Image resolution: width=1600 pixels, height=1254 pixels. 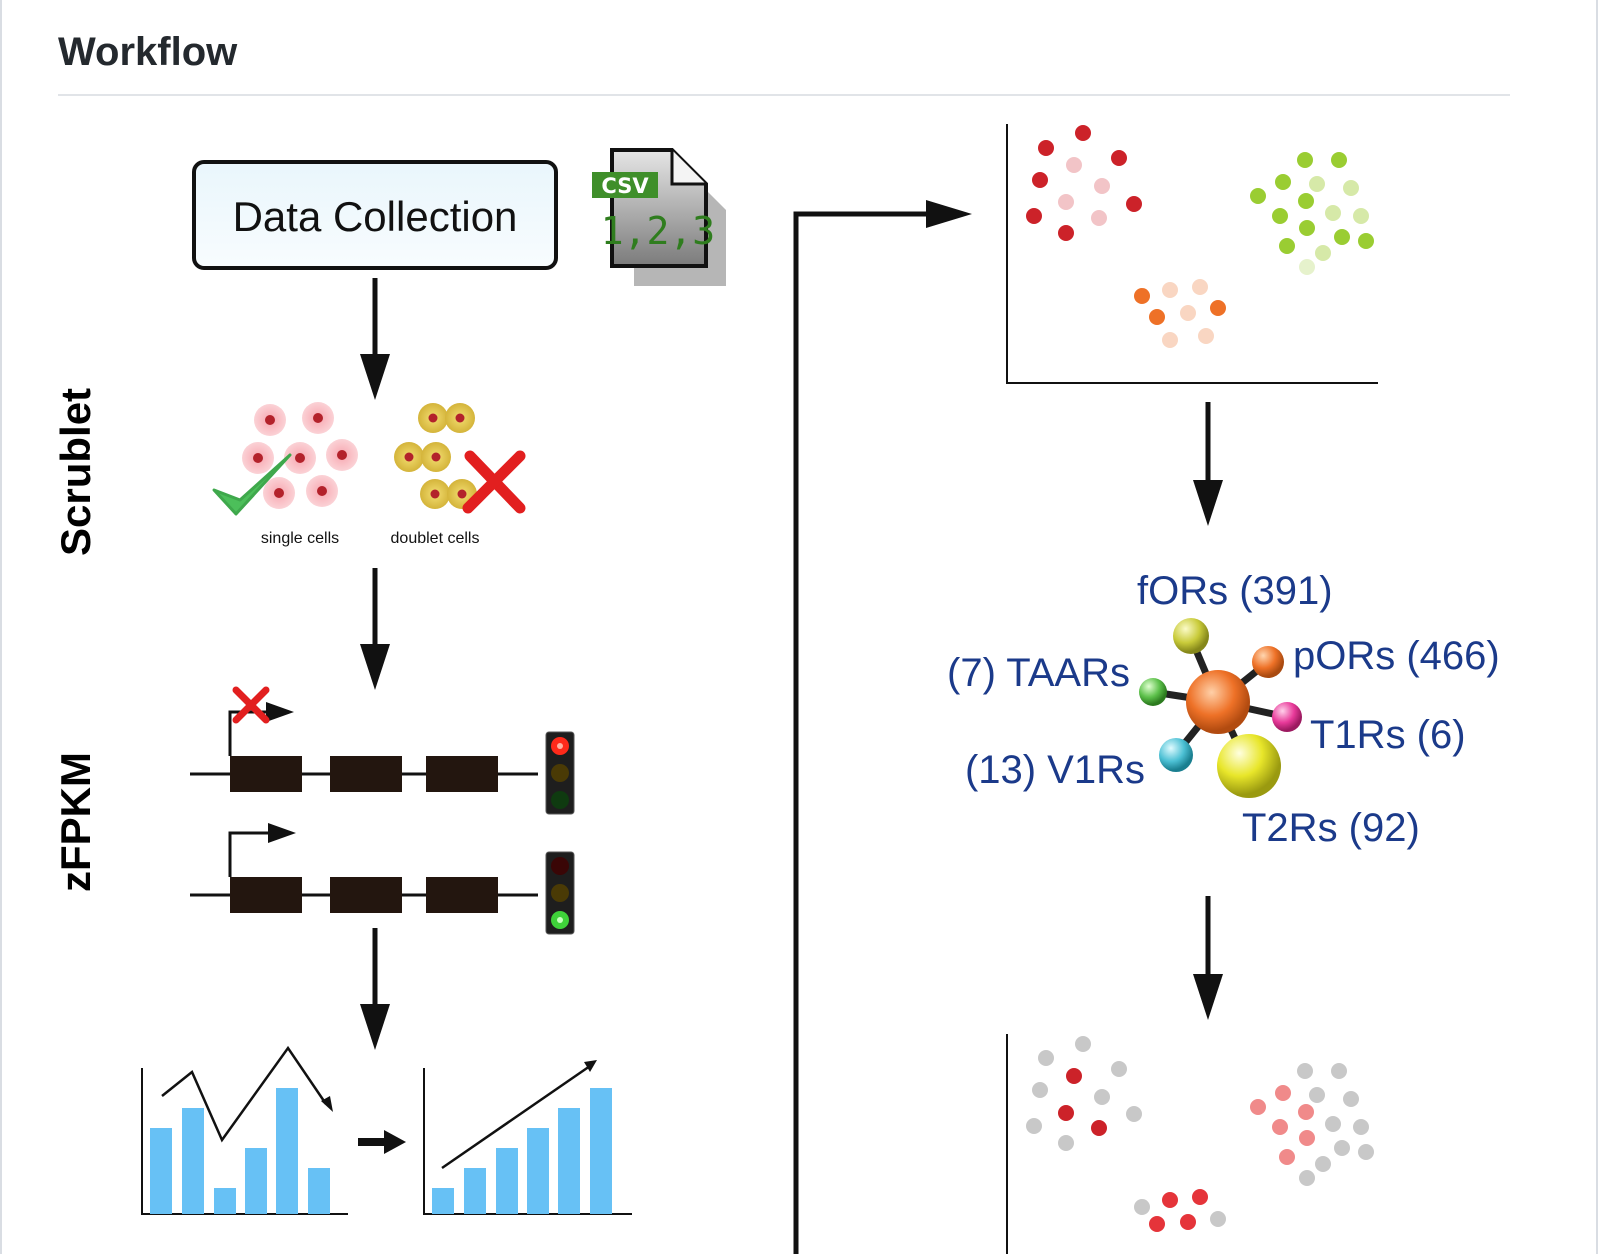 I want to click on csv-file-icon: CSV 1,2,3, so click(x=659, y=217).